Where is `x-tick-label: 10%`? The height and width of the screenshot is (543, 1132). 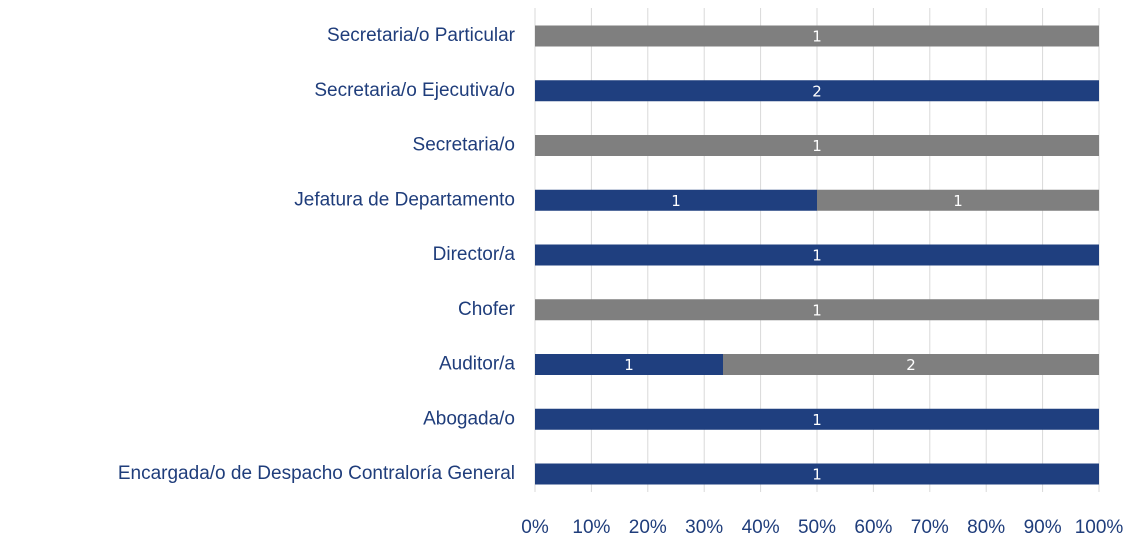
x-tick-label: 10% is located at coordinates (591, 527).